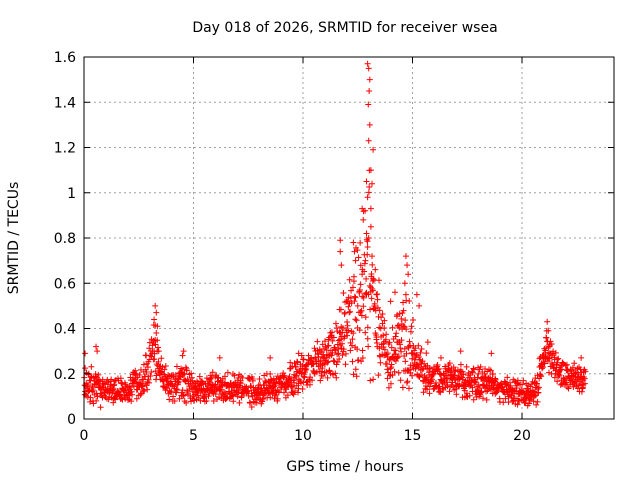 Image resolution: width=640 pixels, height=480 pixels. Describe the element at coordinates (71, 194) in the screenshot. I see `y-tick-label: 1` at that location.